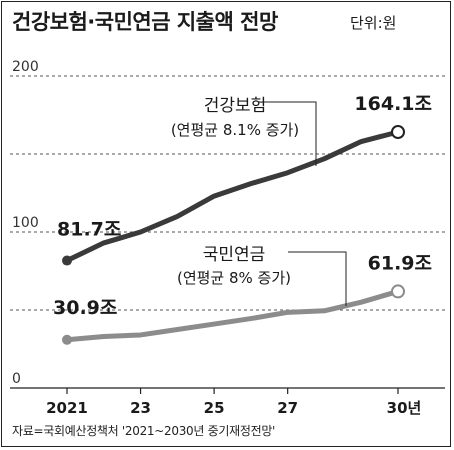 Image resolution: width=454 pixels, height=450 pixels. I want to click on data-label-start: 81.7조, so click(89, 230).